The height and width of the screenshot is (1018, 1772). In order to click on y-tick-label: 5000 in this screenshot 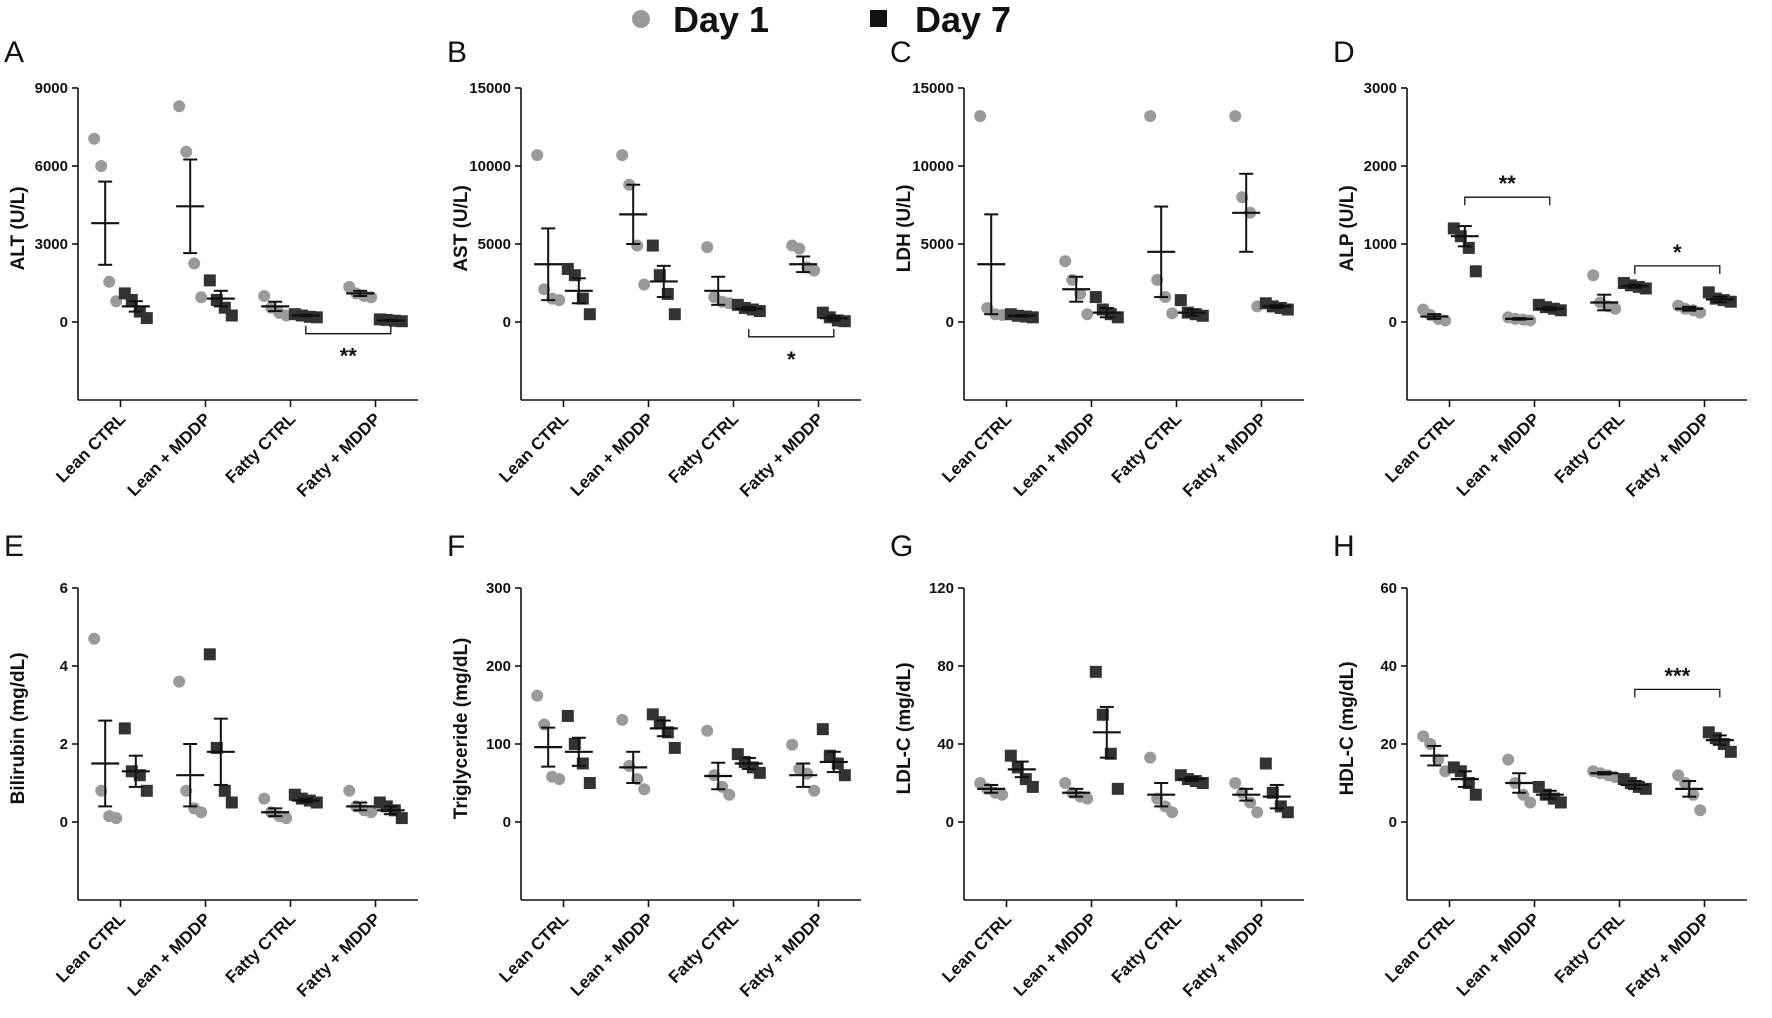, I will do `click(937, 244)`.